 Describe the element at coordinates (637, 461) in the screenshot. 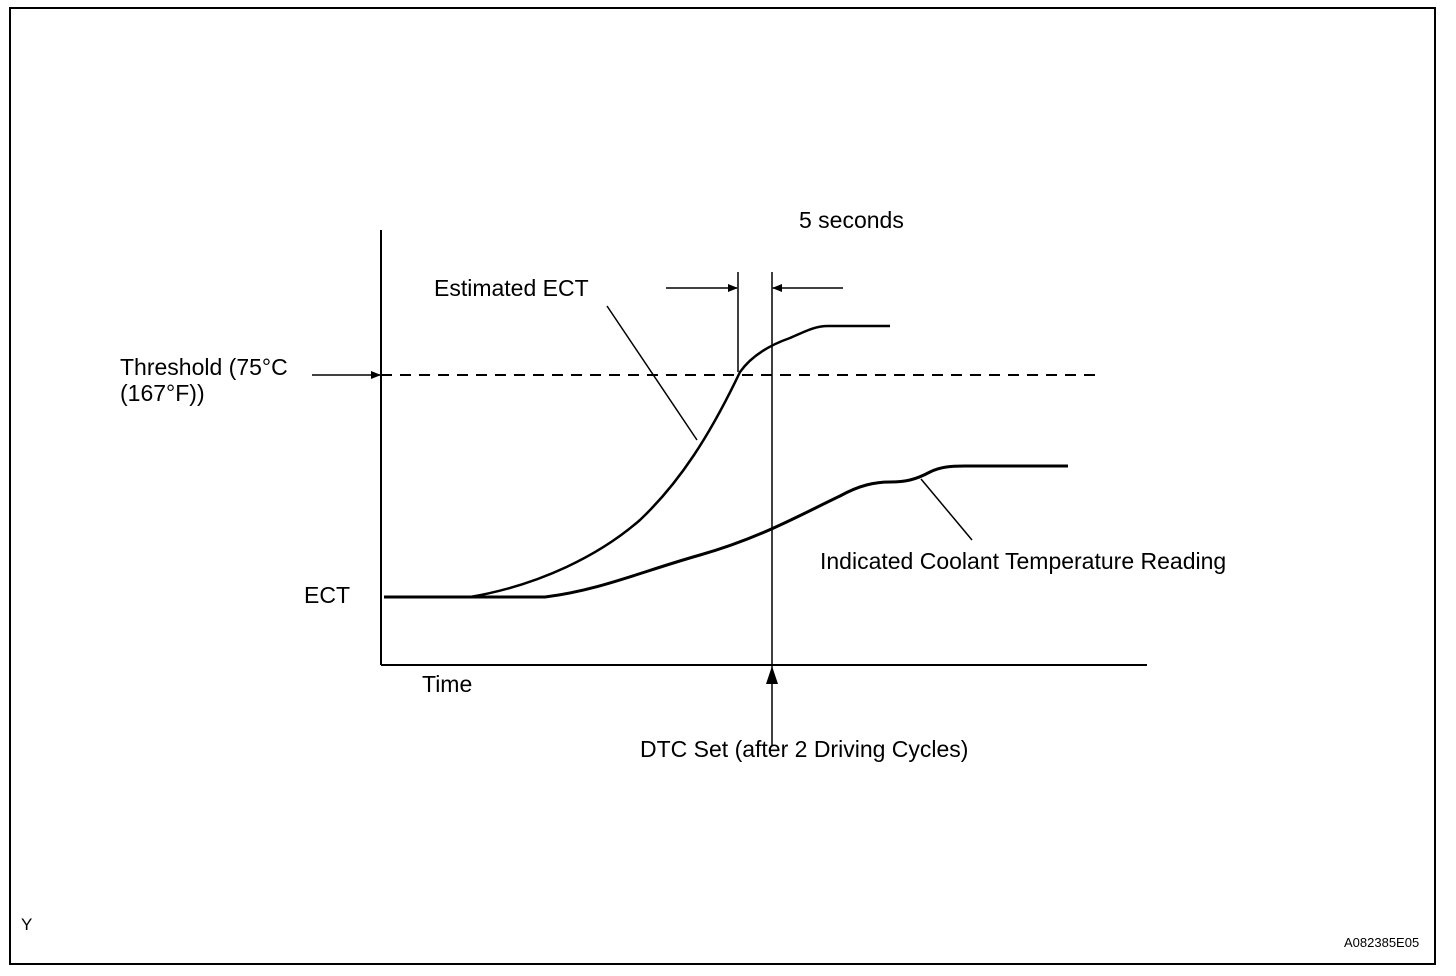

I see `estimated-ect-curve` at that location.